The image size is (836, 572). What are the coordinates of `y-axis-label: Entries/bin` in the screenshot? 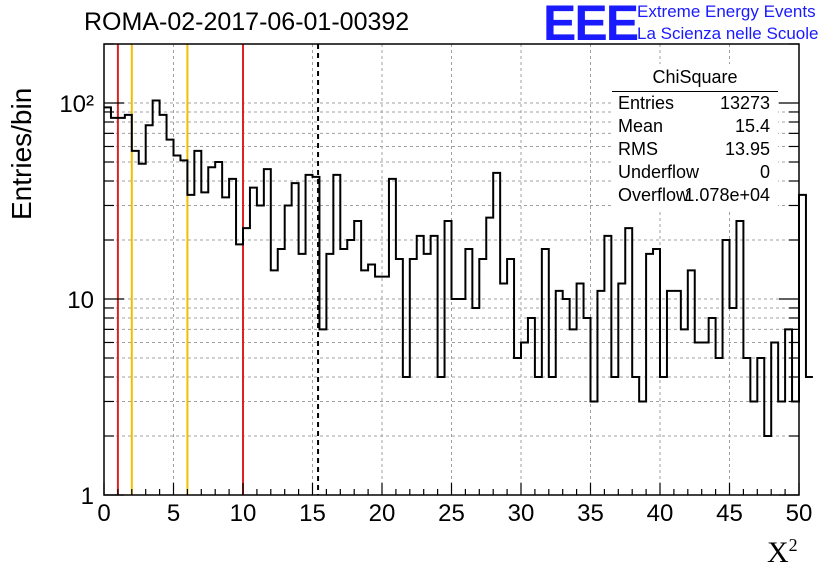 It's located at (21, 153).